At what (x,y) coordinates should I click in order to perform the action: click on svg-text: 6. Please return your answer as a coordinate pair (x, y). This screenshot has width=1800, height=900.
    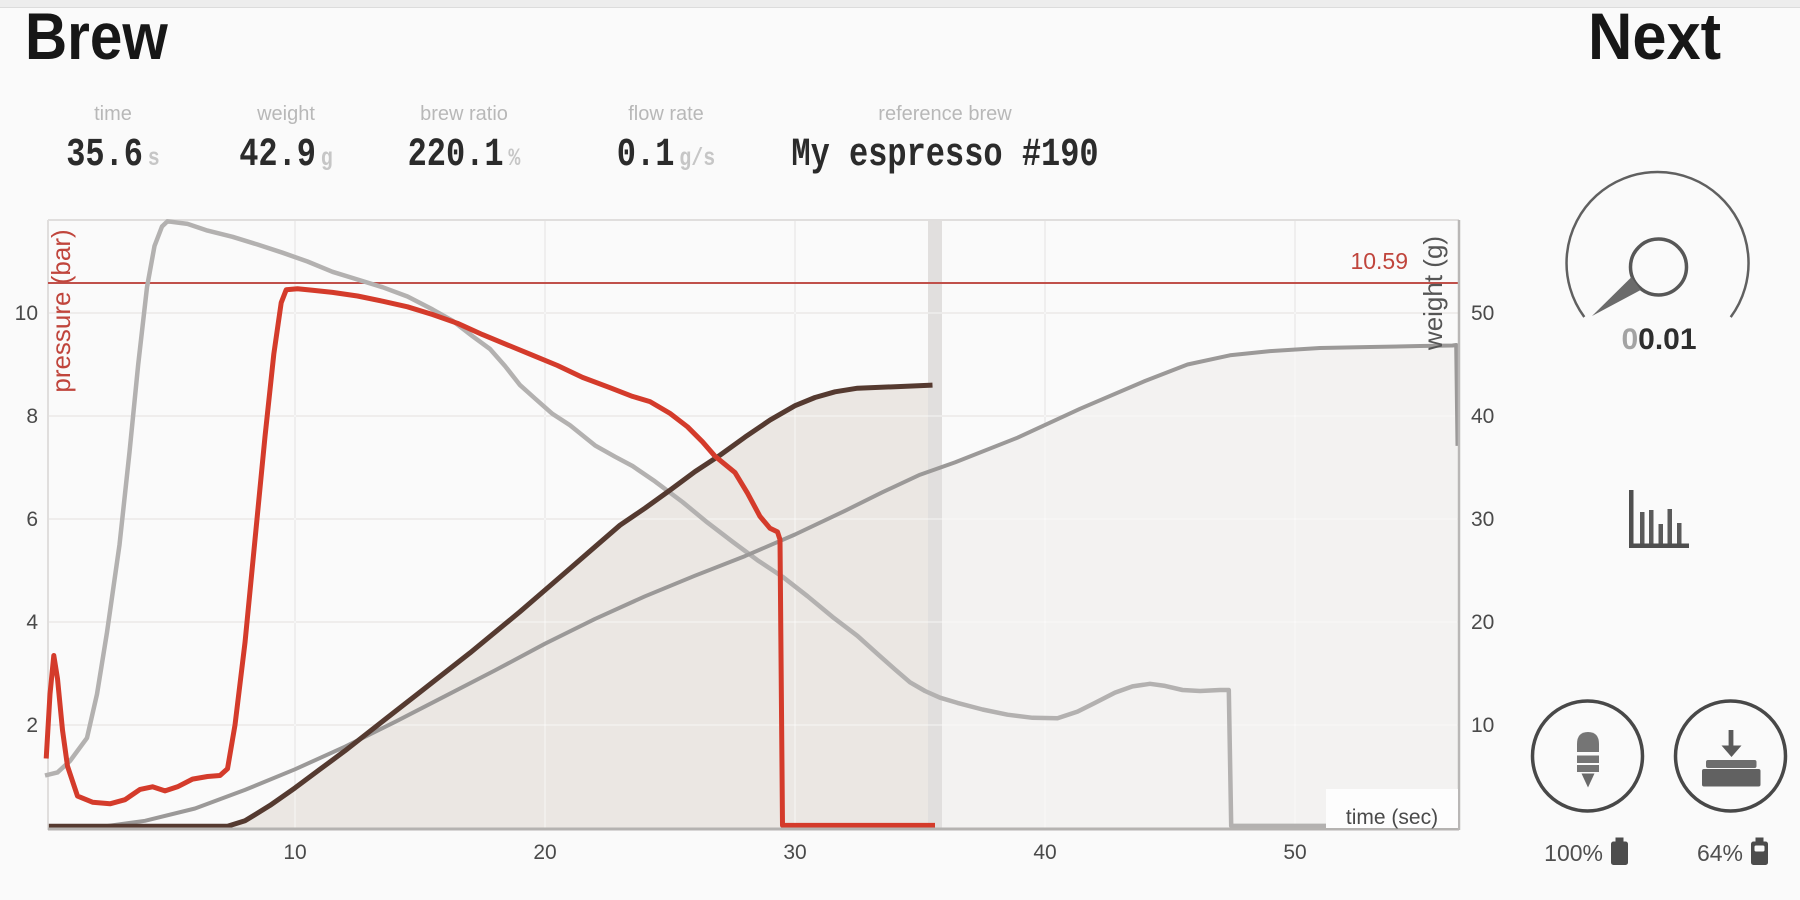
    Looking at the image, I should click on (32, 519).